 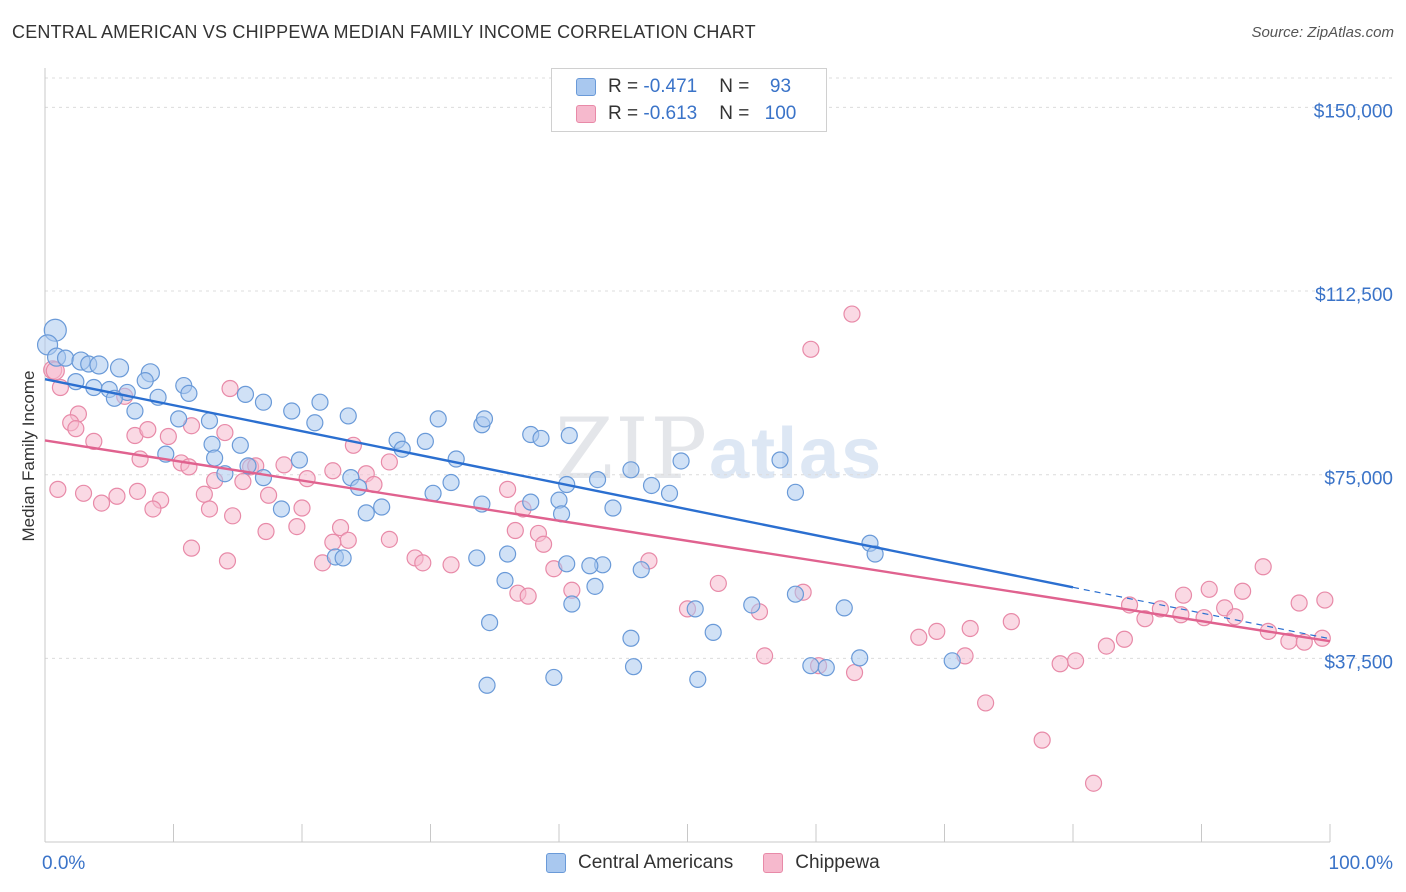 What do you see at coordinates (63, 863) in the screenshot?
I see `x-tick-label-min: 0.0%` at bounding box center [63, 863].